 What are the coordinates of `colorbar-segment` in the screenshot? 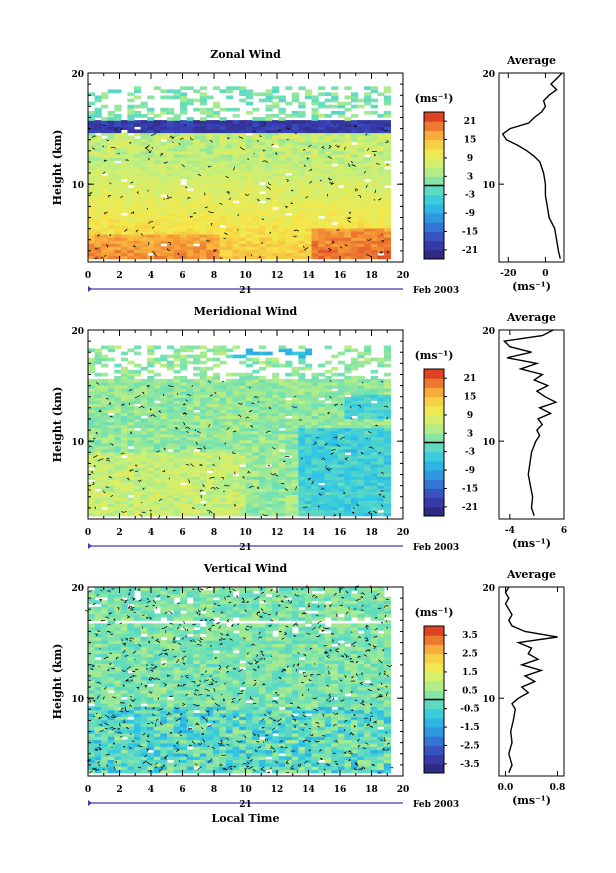 It's located at (434, 254).